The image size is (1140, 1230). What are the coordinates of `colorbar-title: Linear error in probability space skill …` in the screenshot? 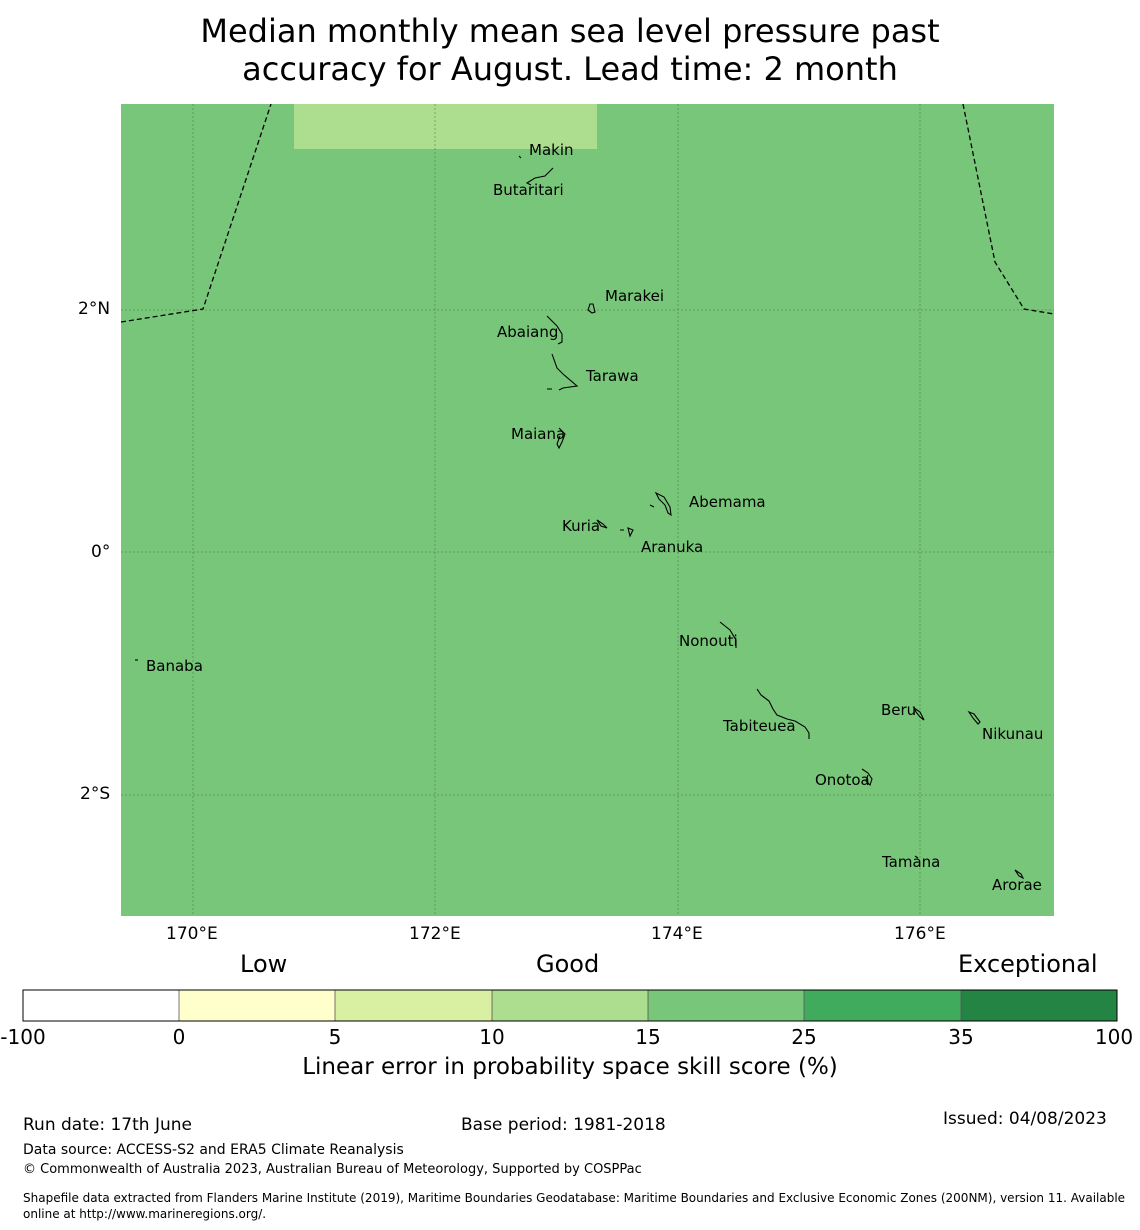 It's located at (570, 1067).